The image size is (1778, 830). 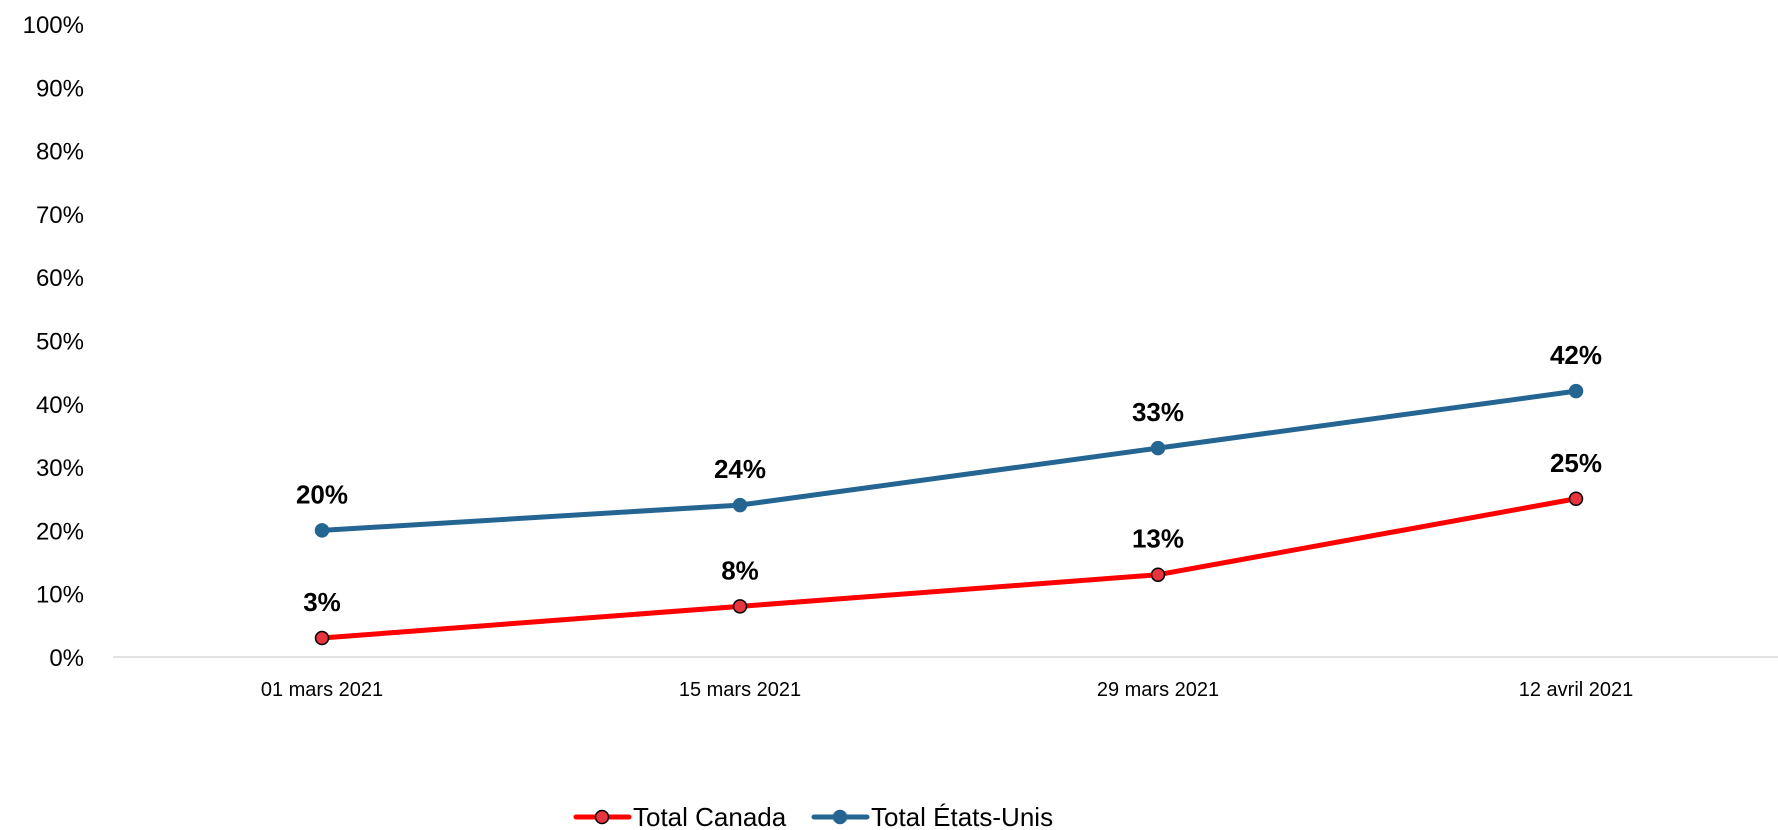 What do you see at coordinates (740, 570) in the screenshot?
I see `data-label: 8%` at bounding box center [740, 570].